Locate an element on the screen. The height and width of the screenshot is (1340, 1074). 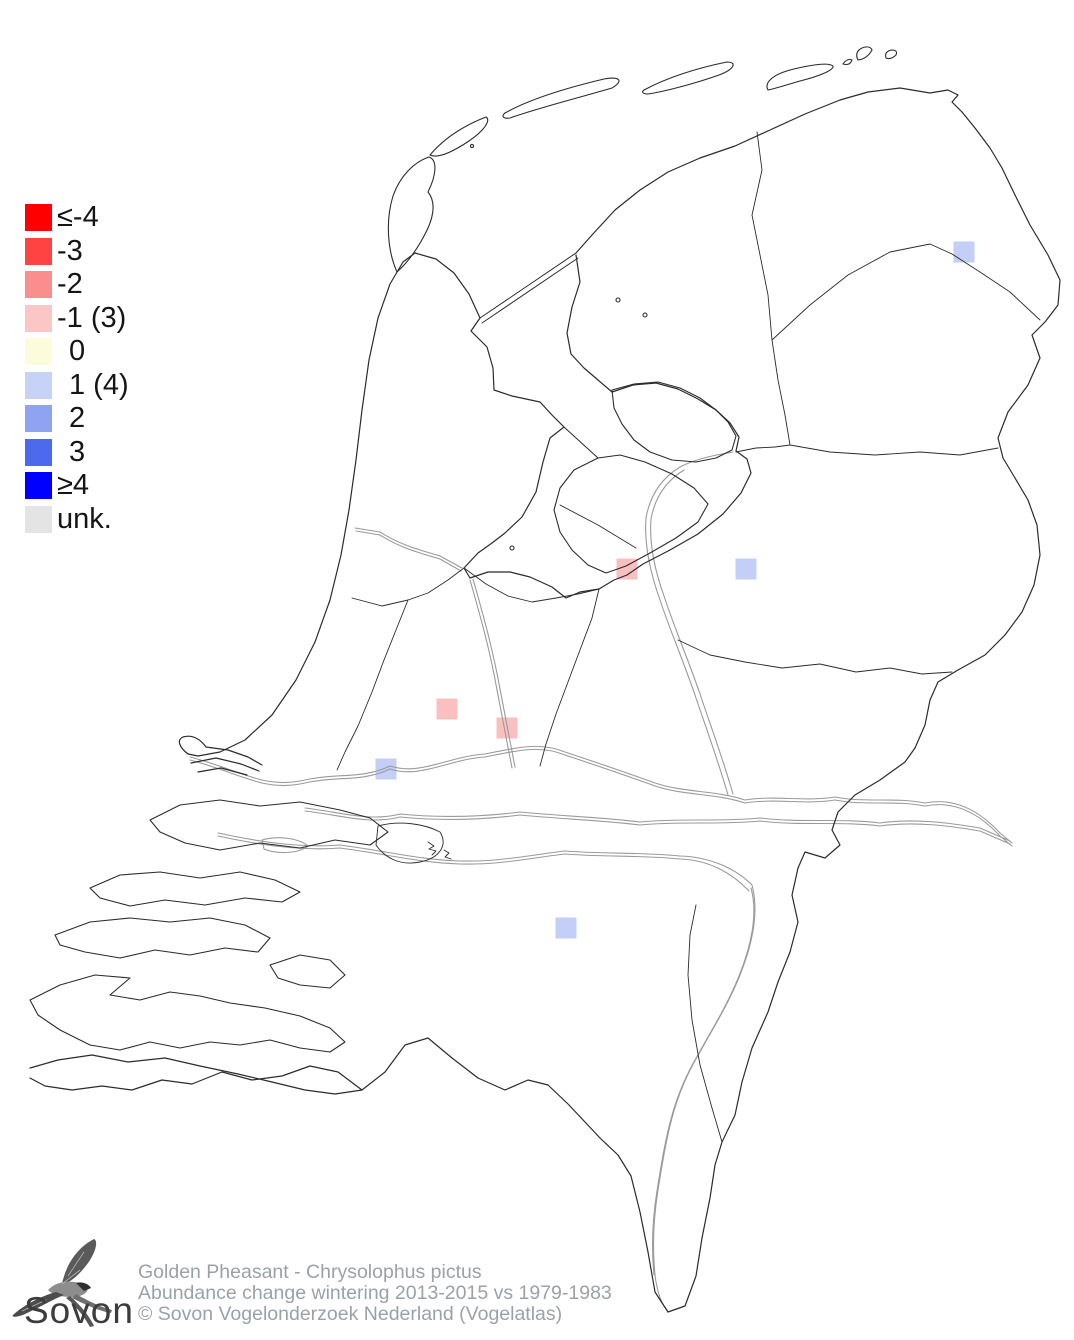
legend-item: unk. is located at coordinates (77, 518).